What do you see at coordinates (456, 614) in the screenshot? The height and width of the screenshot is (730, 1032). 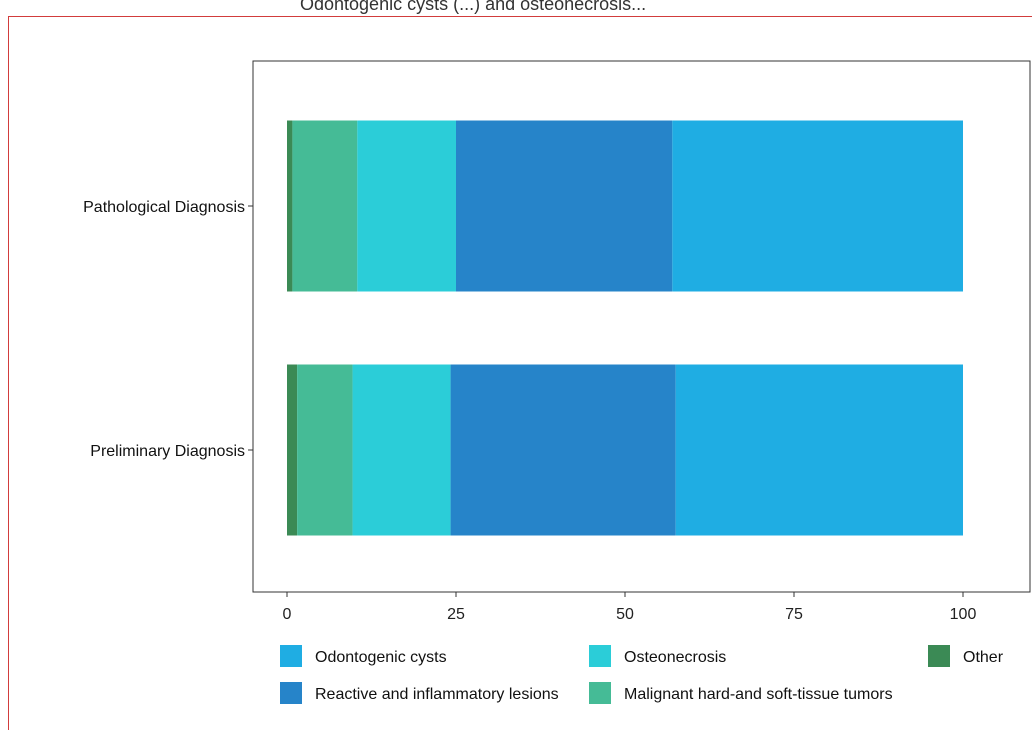 I see `x-tick-label-25: 25` at bounding box center [456, 614].